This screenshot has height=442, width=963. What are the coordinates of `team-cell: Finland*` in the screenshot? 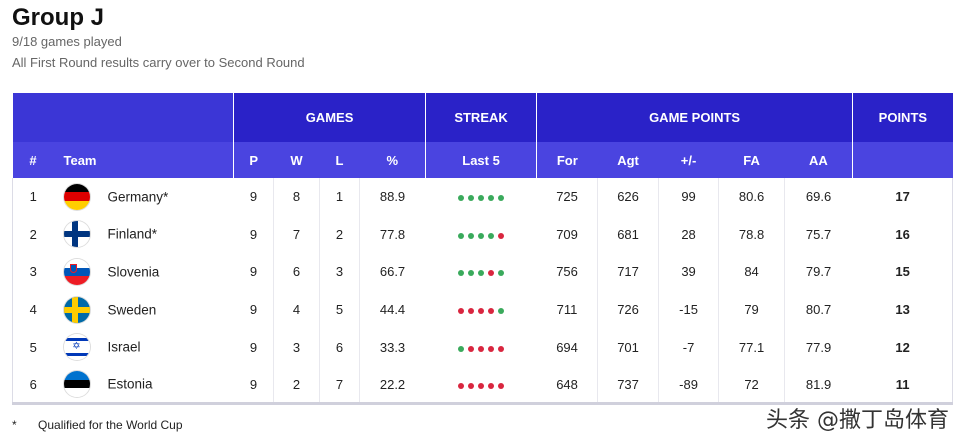 It's located at (144, 235).